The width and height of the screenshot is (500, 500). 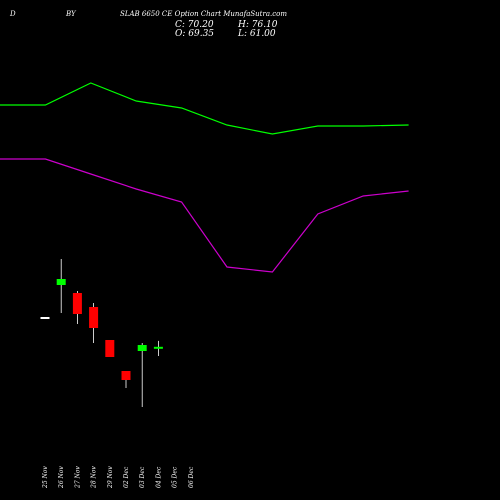 I want to click on x-tick-label: 29 Nov, so click(x=110, y=477).